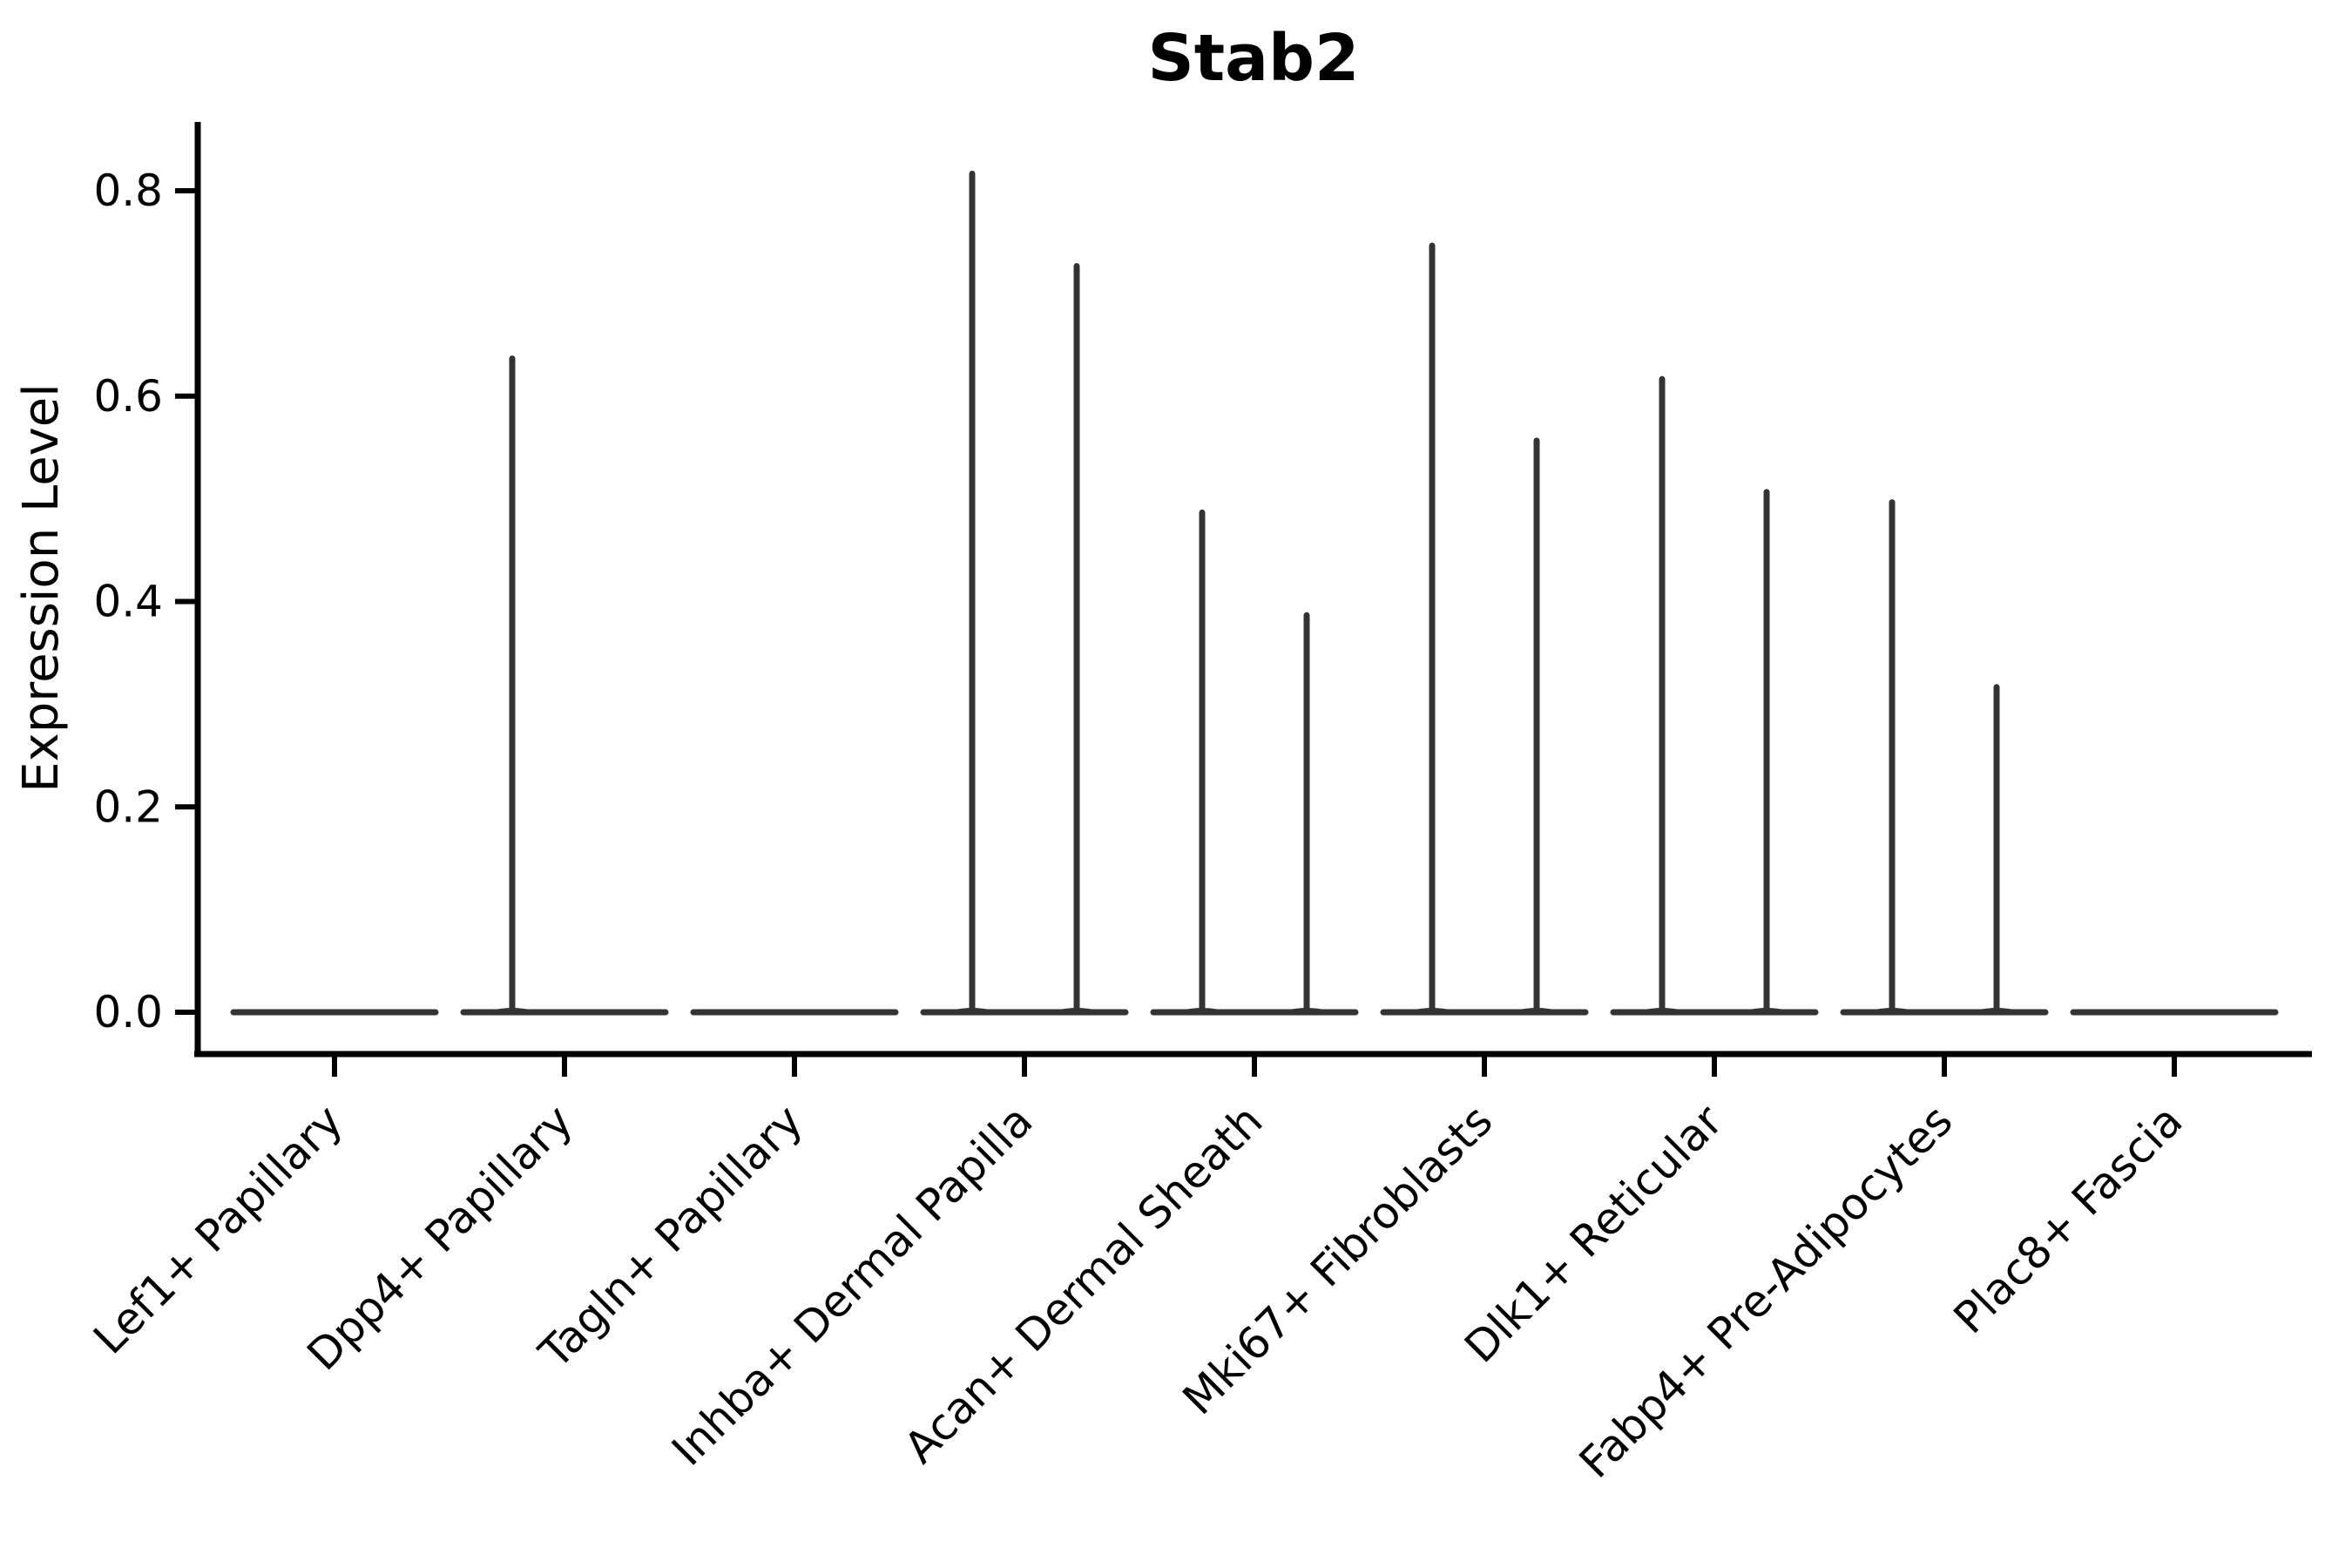 This screenshot has height=1568, width=2352. I want to click on y-axis-ticks: 0.0 0.2 0.4 0.6 0.8, so click(145, 601).